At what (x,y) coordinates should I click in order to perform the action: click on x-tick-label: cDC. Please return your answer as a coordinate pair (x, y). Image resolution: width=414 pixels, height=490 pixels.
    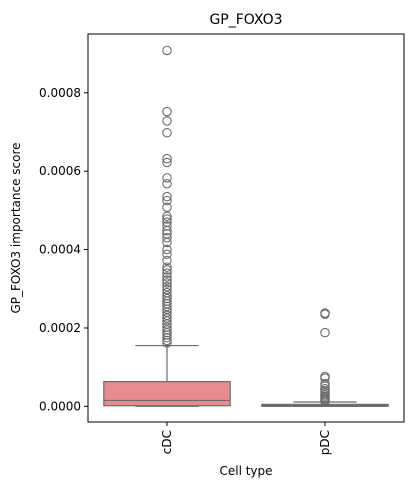
    Looking at the image, I should click on (167, 442).